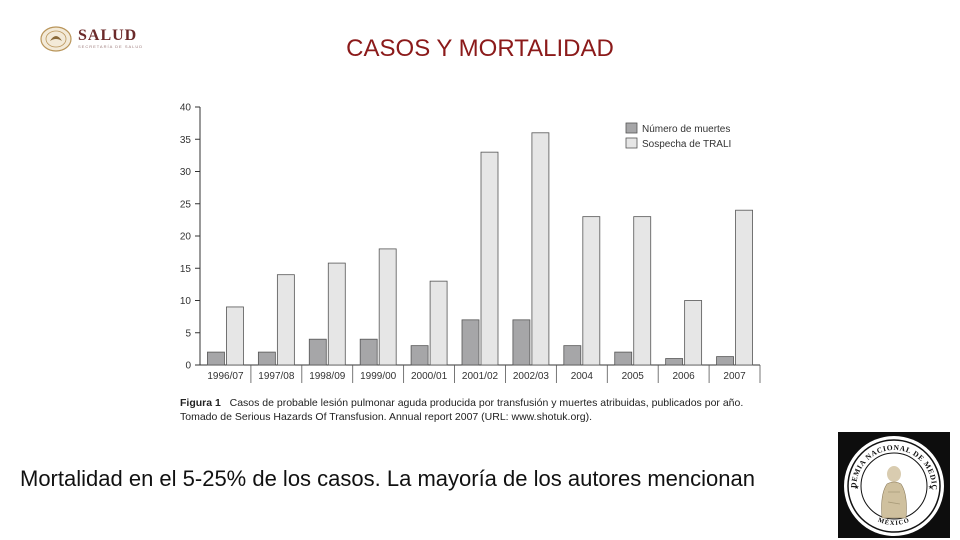  What do you see at coordinates (186, 140) in the screenshot?
I see `y-tick-label: 35` at bounding box center [186, 140].